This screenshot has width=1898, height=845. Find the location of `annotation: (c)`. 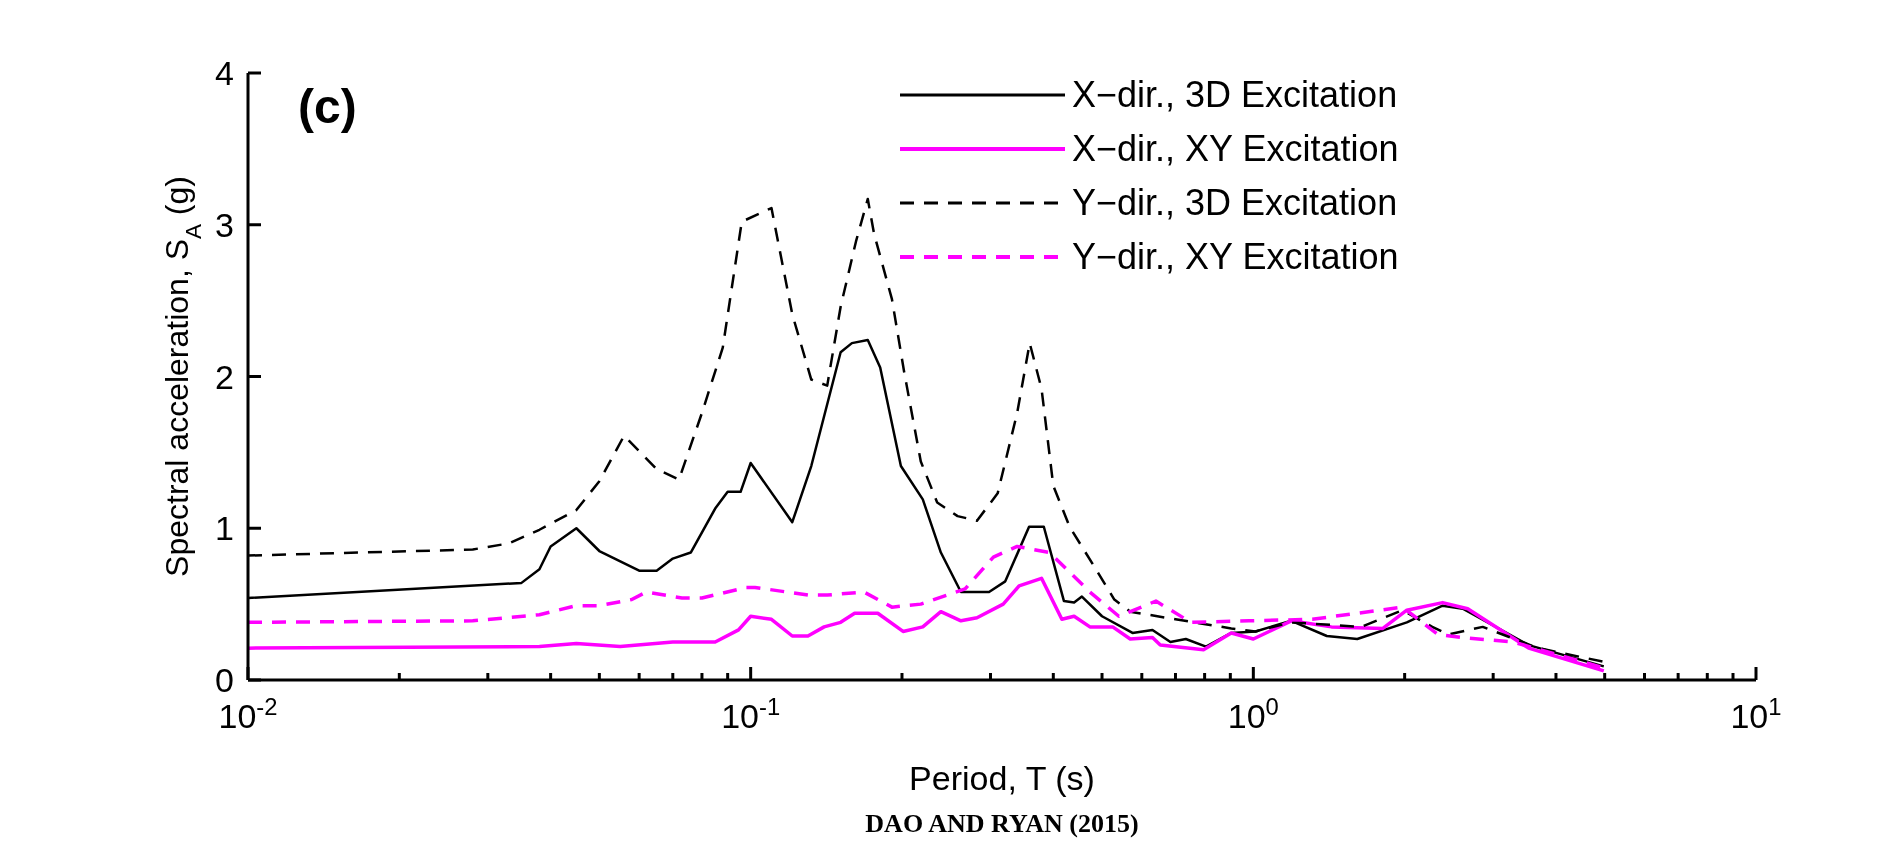

annotation: (c) is located at coordinates (327, 106).